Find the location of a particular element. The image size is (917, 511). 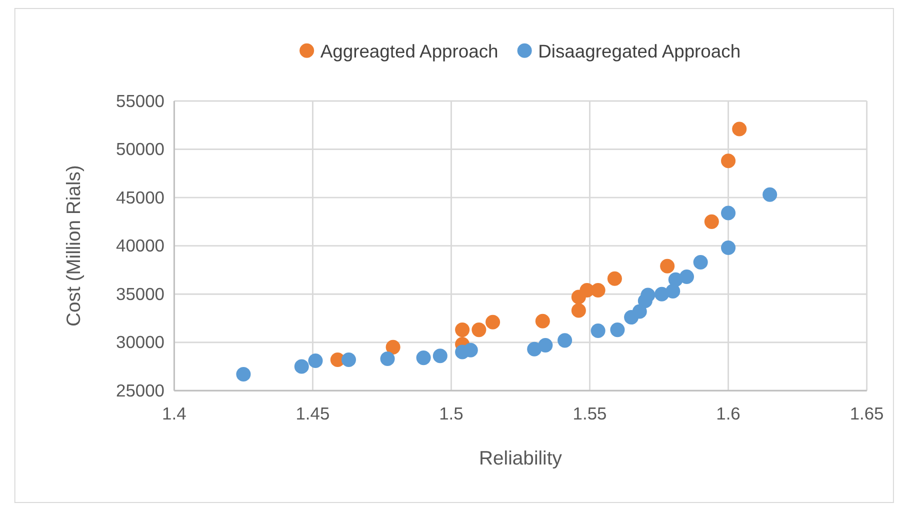

x-tick-label: 1.6 is located at coordinates (728, 414).